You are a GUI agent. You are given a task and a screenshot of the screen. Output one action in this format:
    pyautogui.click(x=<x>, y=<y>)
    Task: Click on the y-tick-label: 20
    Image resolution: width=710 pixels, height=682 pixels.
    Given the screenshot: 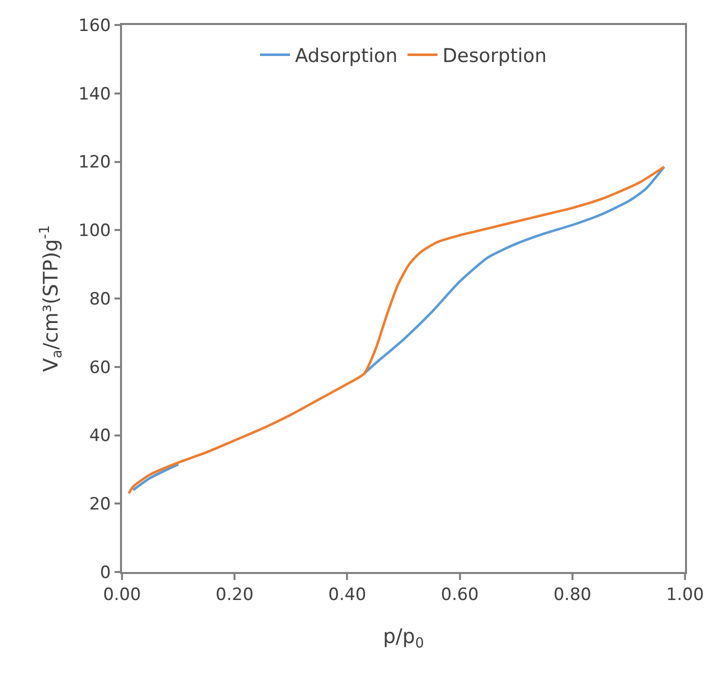 What is the action you would take?
    pyautogui.click(x=100, y=504)
    